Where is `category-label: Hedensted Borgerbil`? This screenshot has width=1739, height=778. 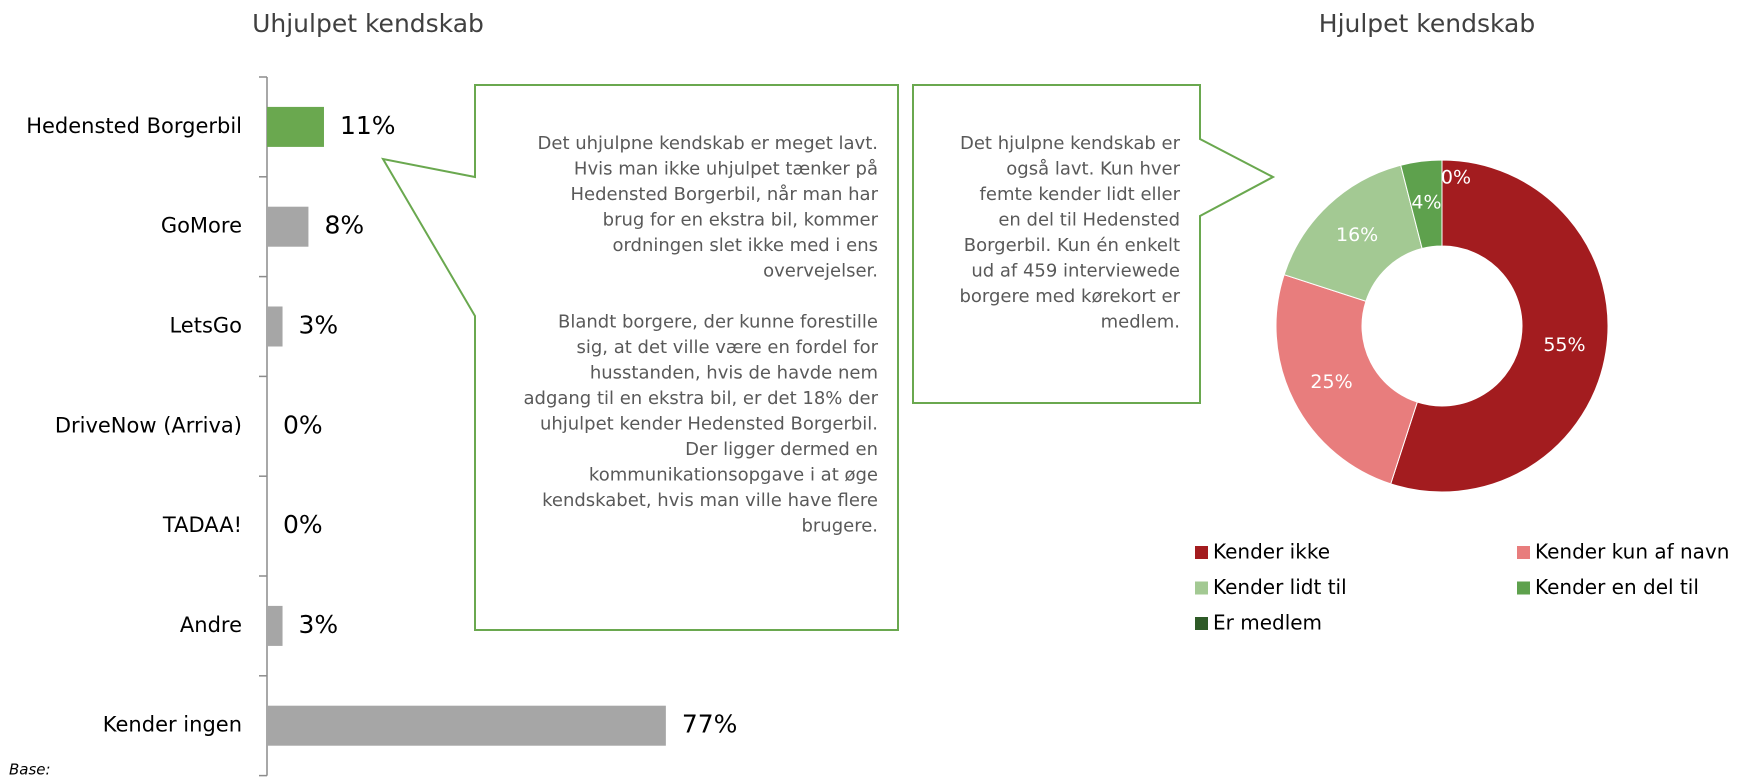 category-label: Hedensted Borgerbil is located at coordinates (134, 126).